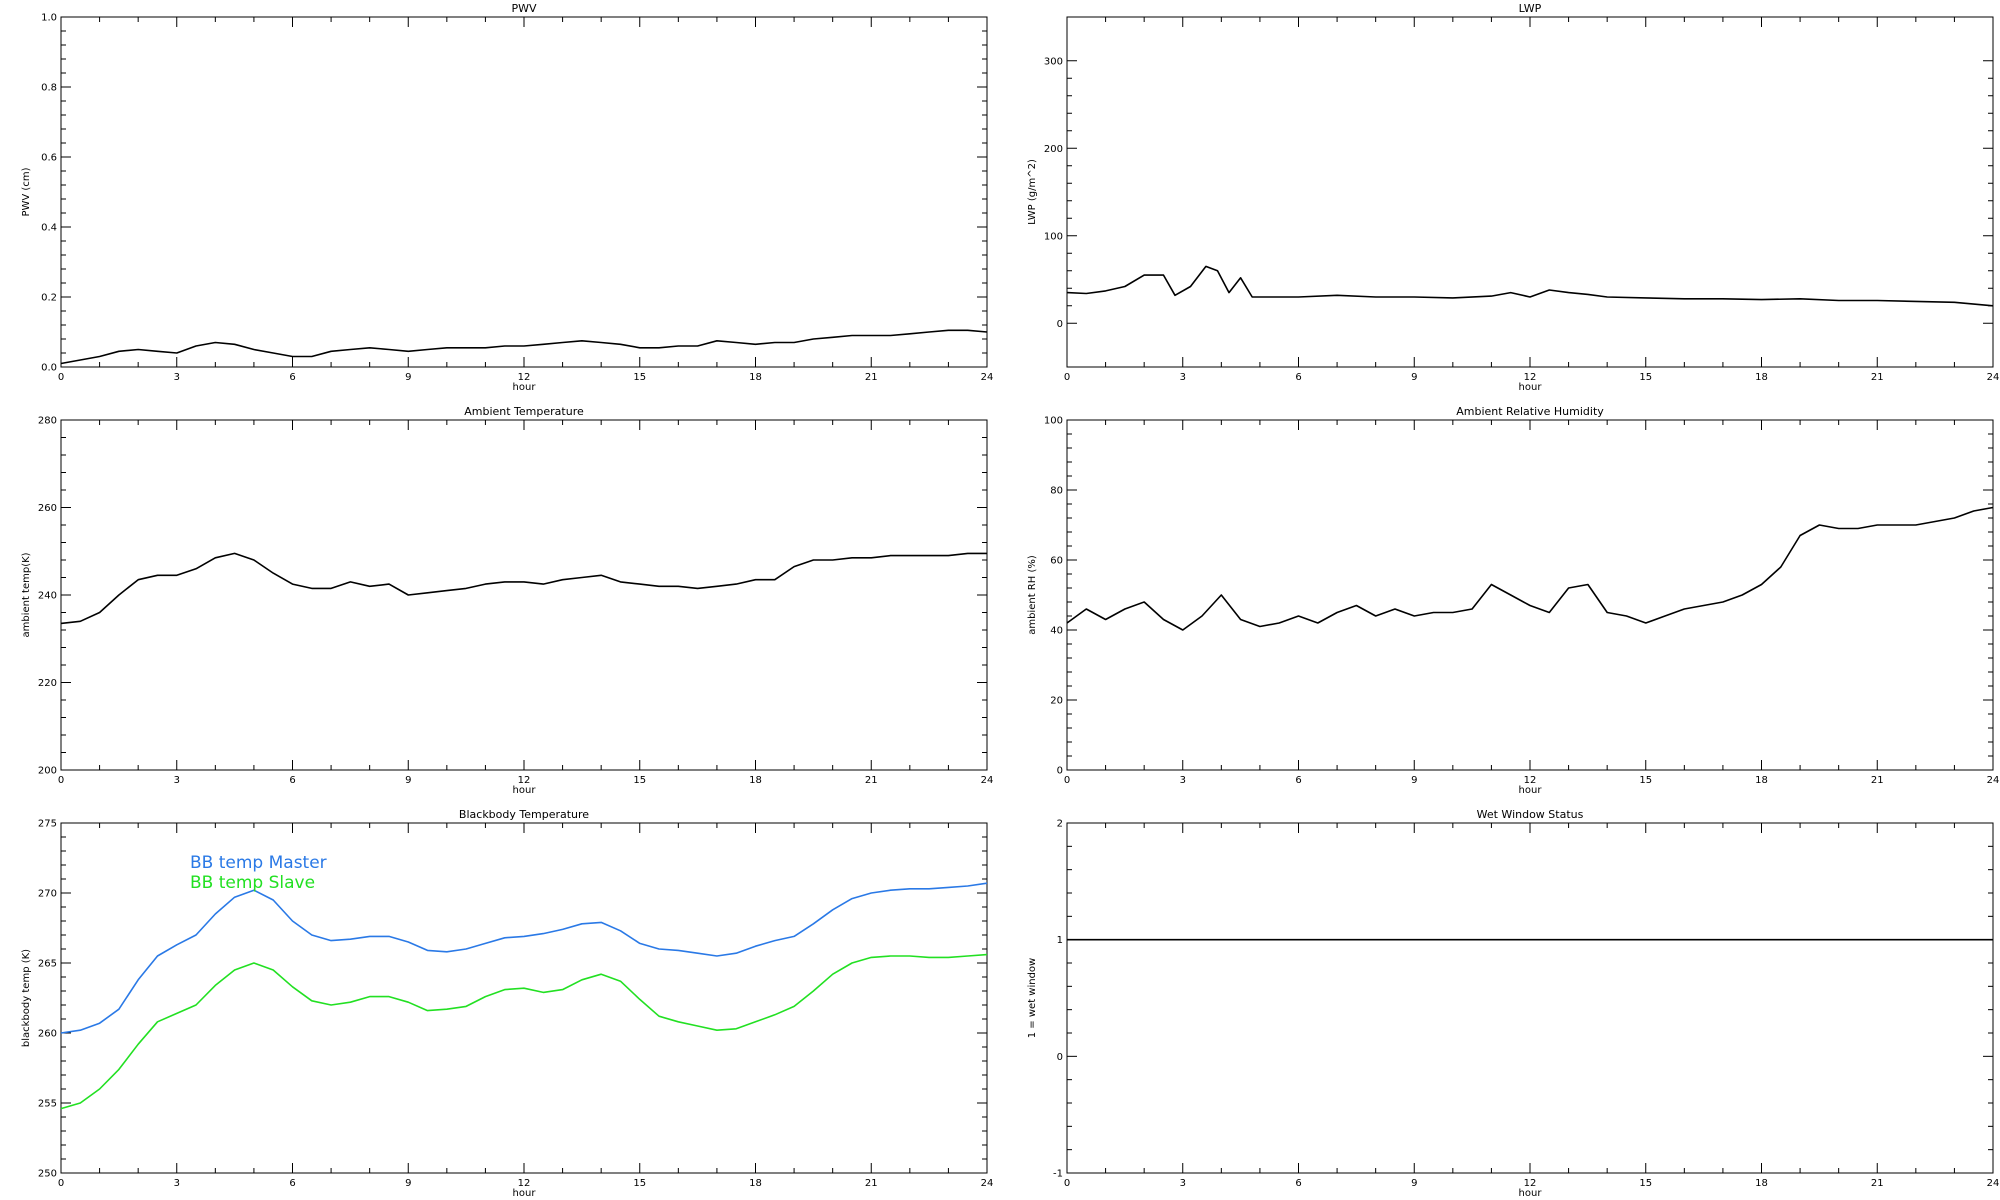 The width and height of the screenshot is (2000, 1200). Describe the element at coordinates (49, 18) in the screenshot. I see `y-tick-label: 1.0` at that location.